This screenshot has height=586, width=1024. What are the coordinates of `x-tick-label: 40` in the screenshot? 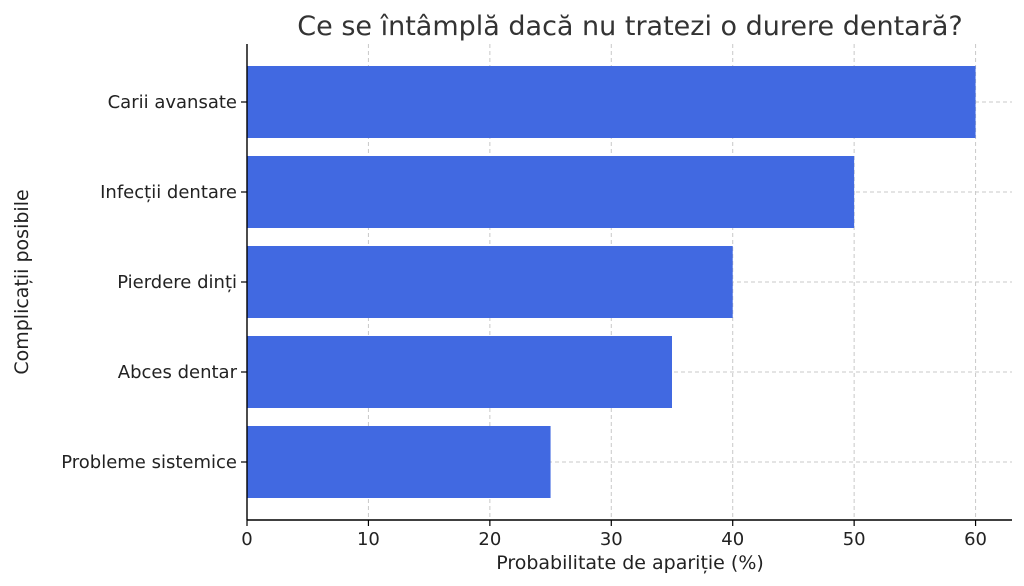 It's located at (732, 539).